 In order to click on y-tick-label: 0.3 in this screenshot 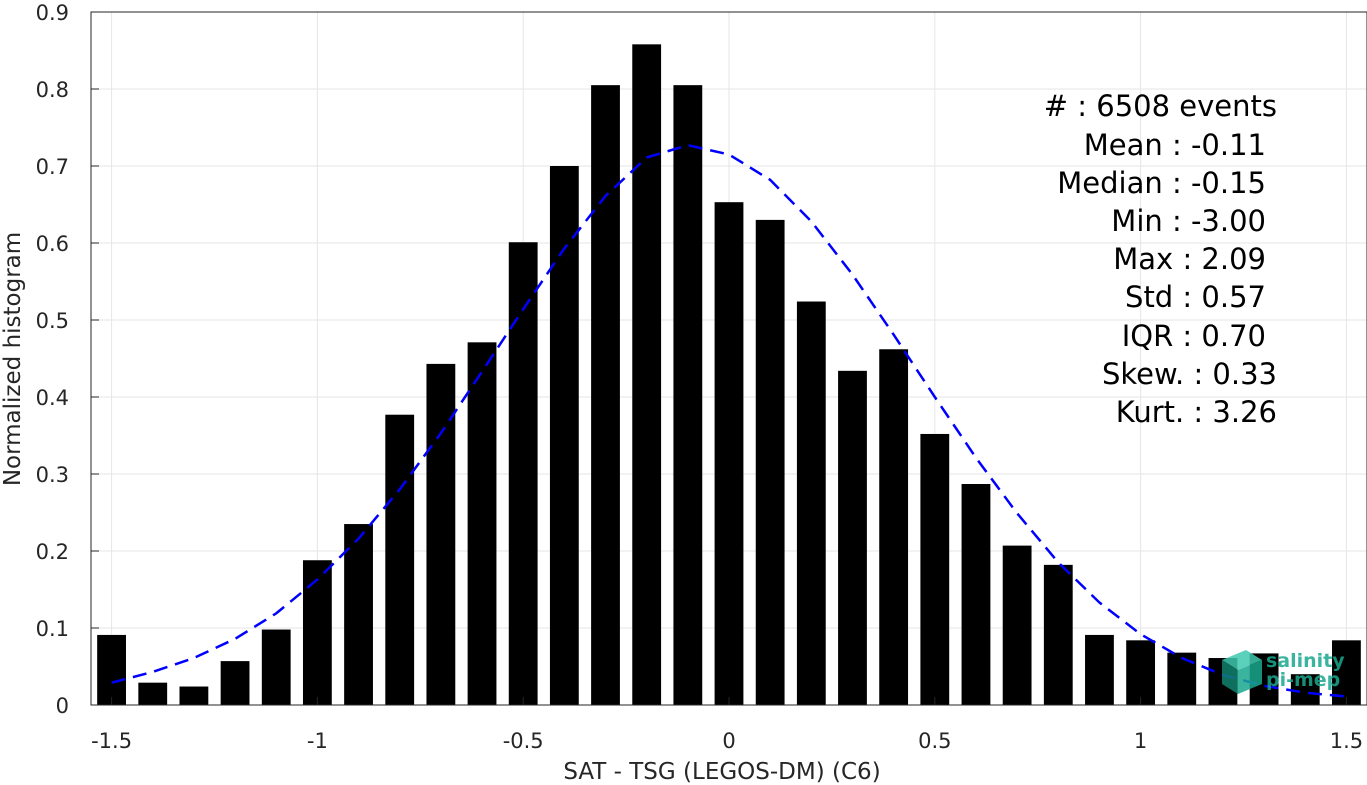, I will do `click(52, 475)`.